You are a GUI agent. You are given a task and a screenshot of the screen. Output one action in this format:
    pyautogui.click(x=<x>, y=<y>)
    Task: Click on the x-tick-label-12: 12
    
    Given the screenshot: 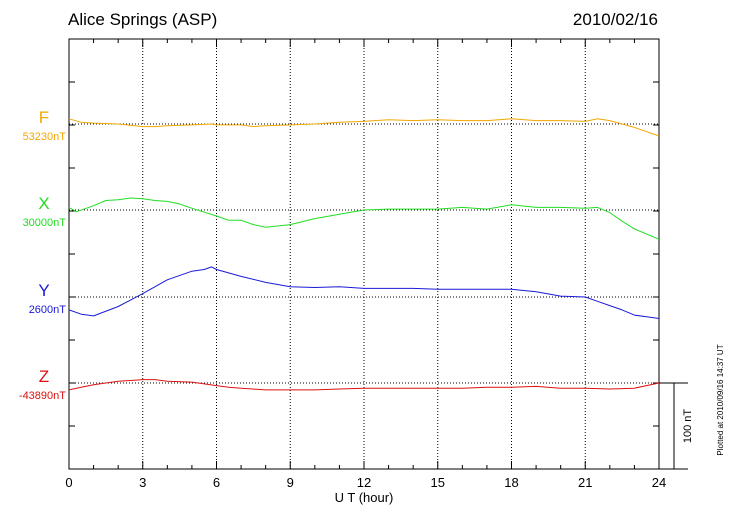 What is the action you would take?
    pyautogui.click(x=364, y=482)
    